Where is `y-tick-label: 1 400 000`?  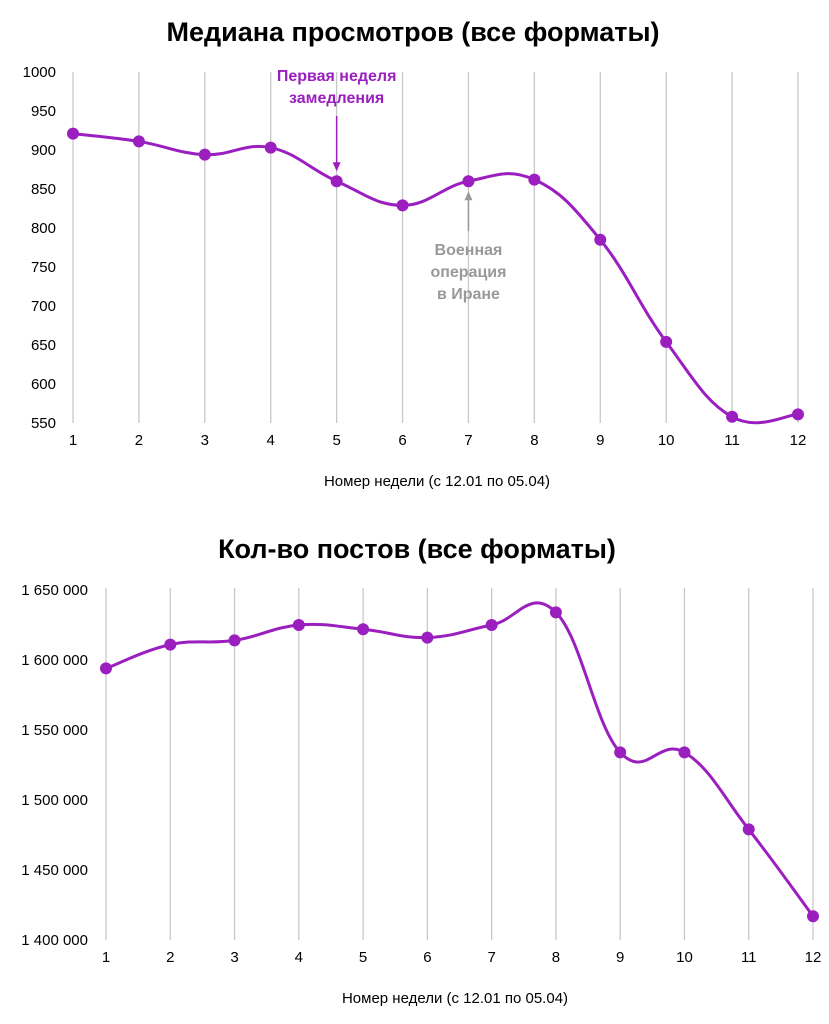
y-tick-label: 1 400 000 is located at coordinates (54, 940).